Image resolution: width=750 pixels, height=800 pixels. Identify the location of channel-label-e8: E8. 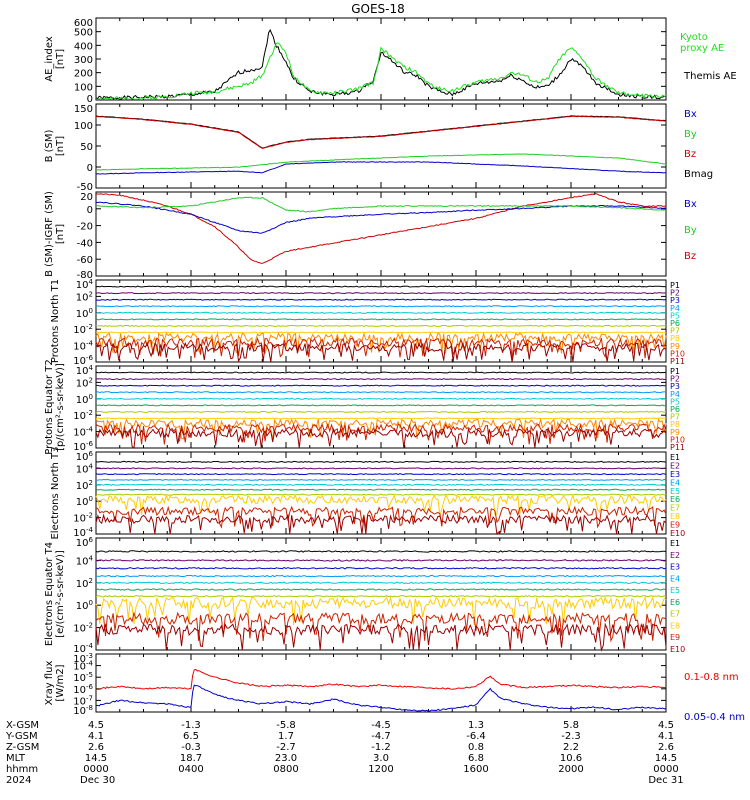
(675, 625).